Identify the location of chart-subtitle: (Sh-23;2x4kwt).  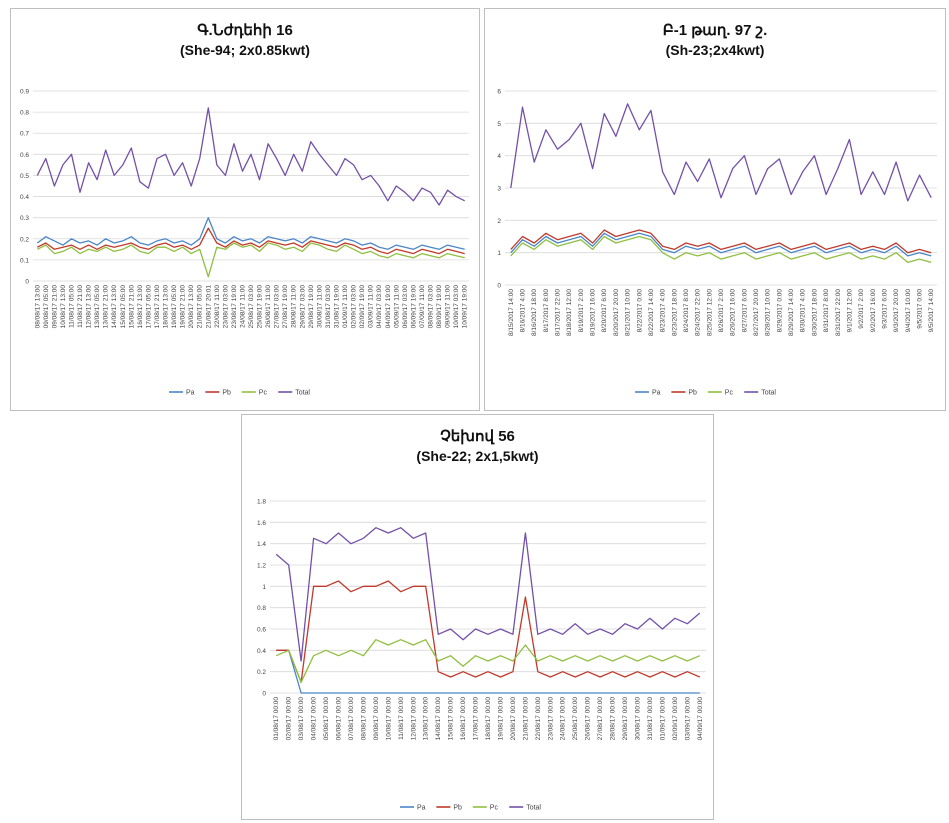
(715, 50).